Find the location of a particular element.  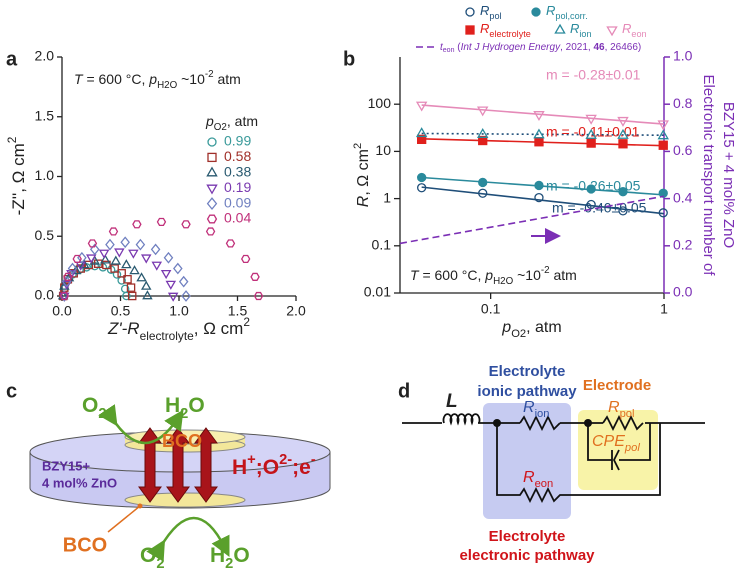

text: 2 is located at coordinates (102, 414).